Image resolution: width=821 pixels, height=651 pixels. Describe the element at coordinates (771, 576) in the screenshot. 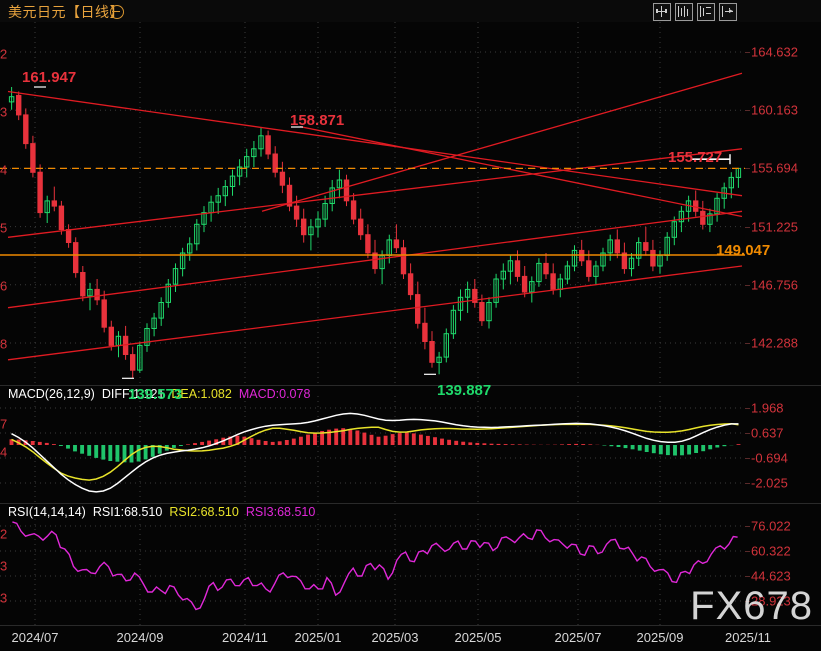

I see `rsi-y-label: 44.623` at that location.